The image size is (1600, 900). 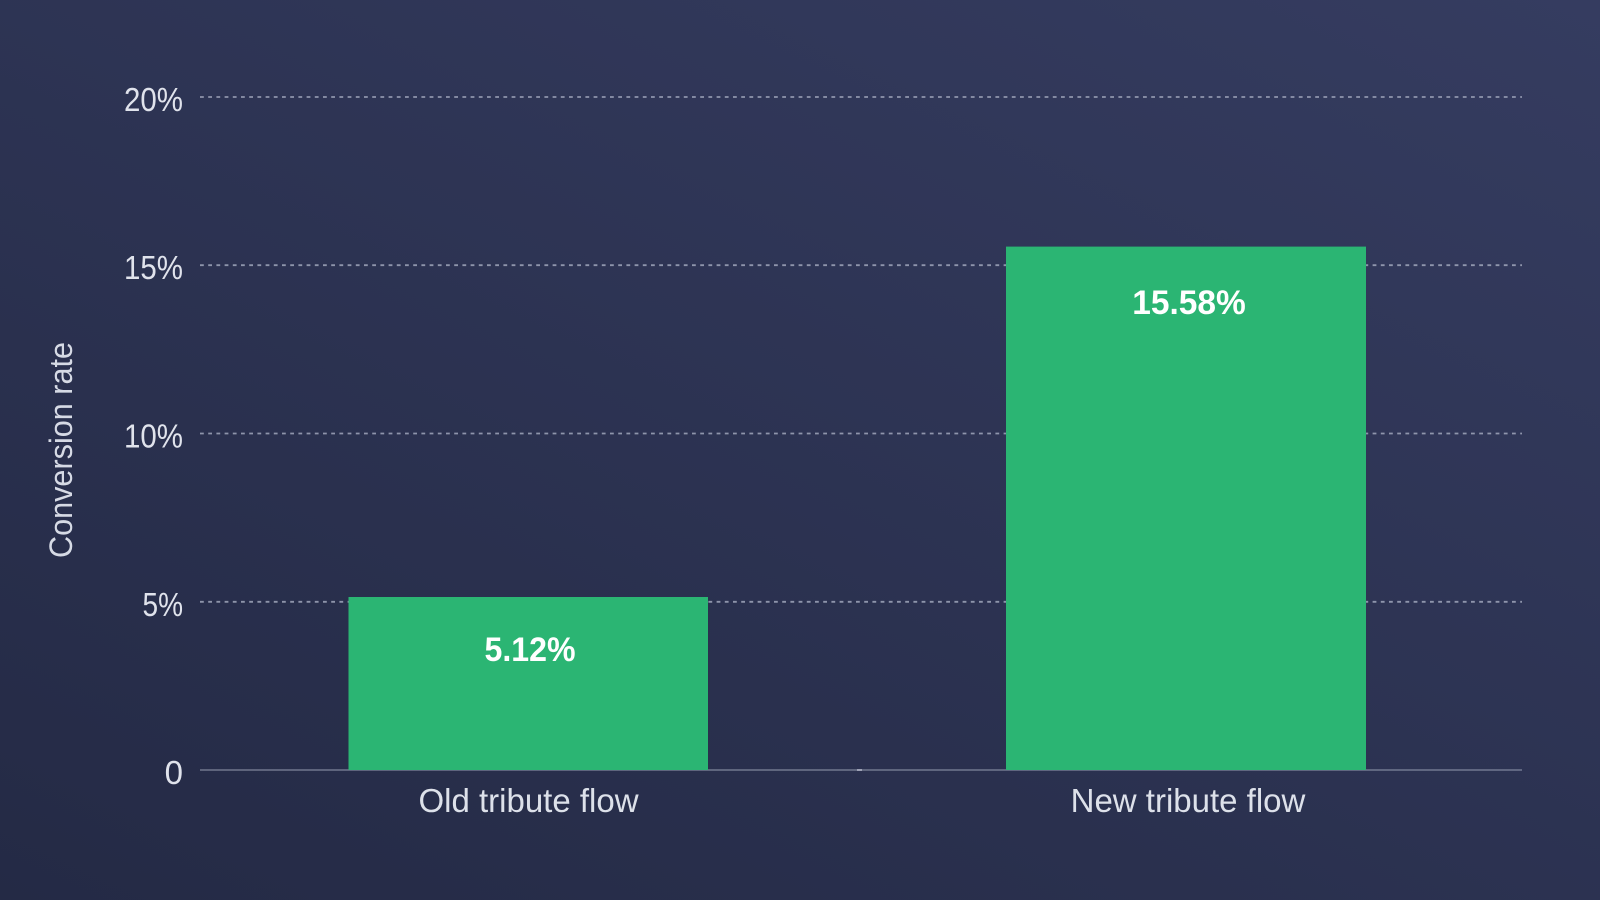 I want to click on svg-text: New tribute flow, so click(x=1188, y=800).